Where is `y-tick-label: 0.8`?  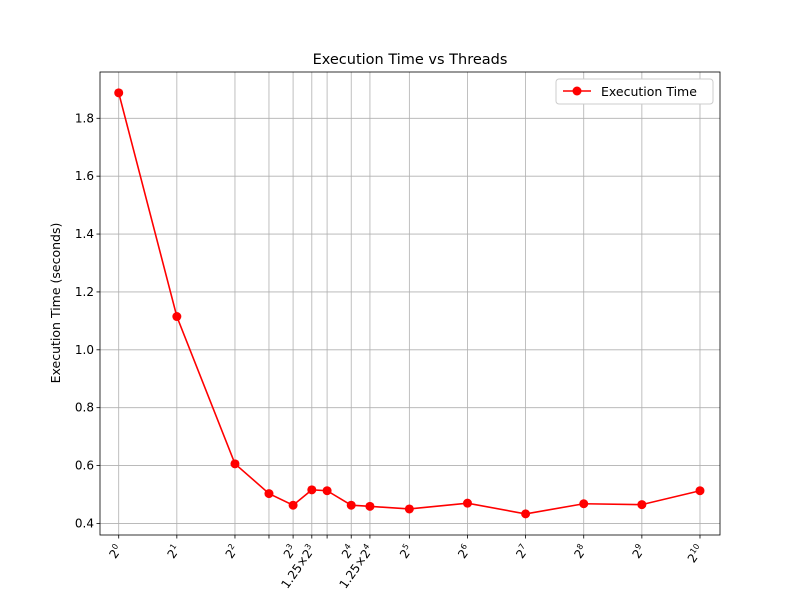
y-tick-label: 0.8 is located at coordinates (84, 408).